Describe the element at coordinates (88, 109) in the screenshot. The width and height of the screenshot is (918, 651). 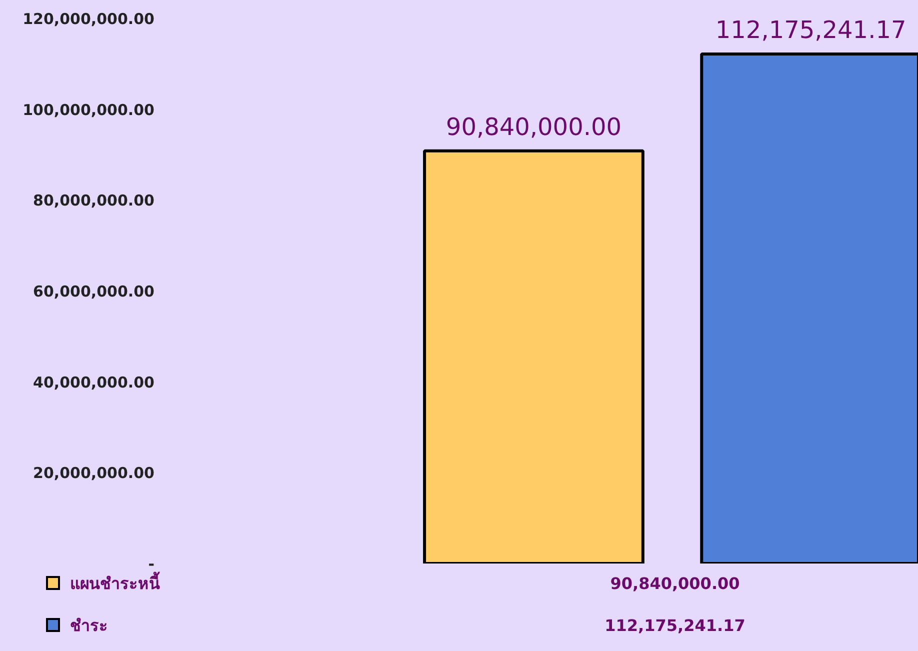
I see `y-tick-label: 100,000,000.00` at that location.